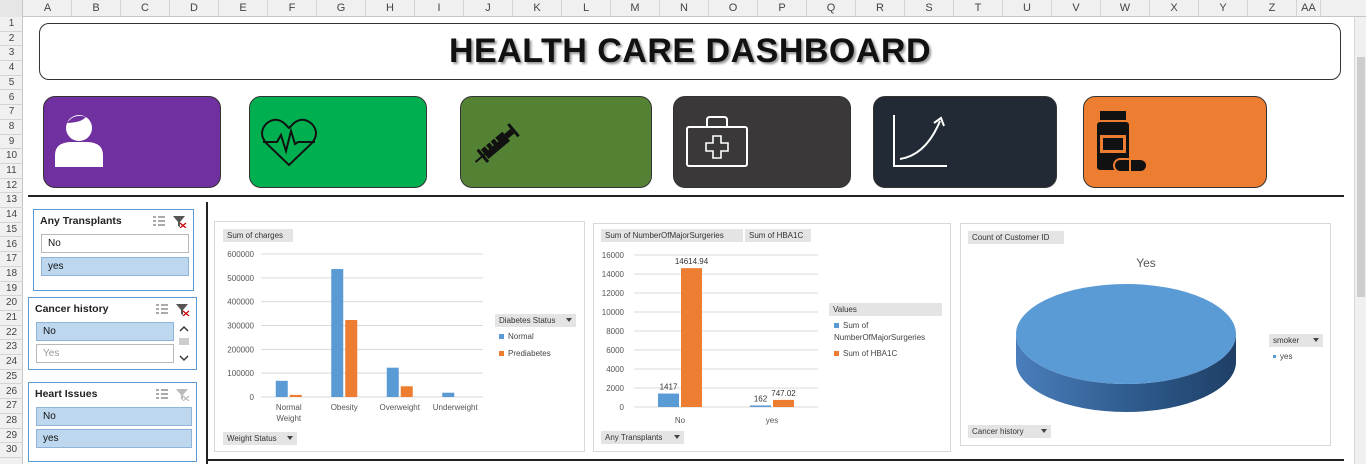 The height and width of the screenshot is (464, 1366). What do you see at coordinates (690, 51) in the screenshot?
I see `dashboard-title-box: HEALTH CARE DASHBOARD` at bounding box center [690, 51].